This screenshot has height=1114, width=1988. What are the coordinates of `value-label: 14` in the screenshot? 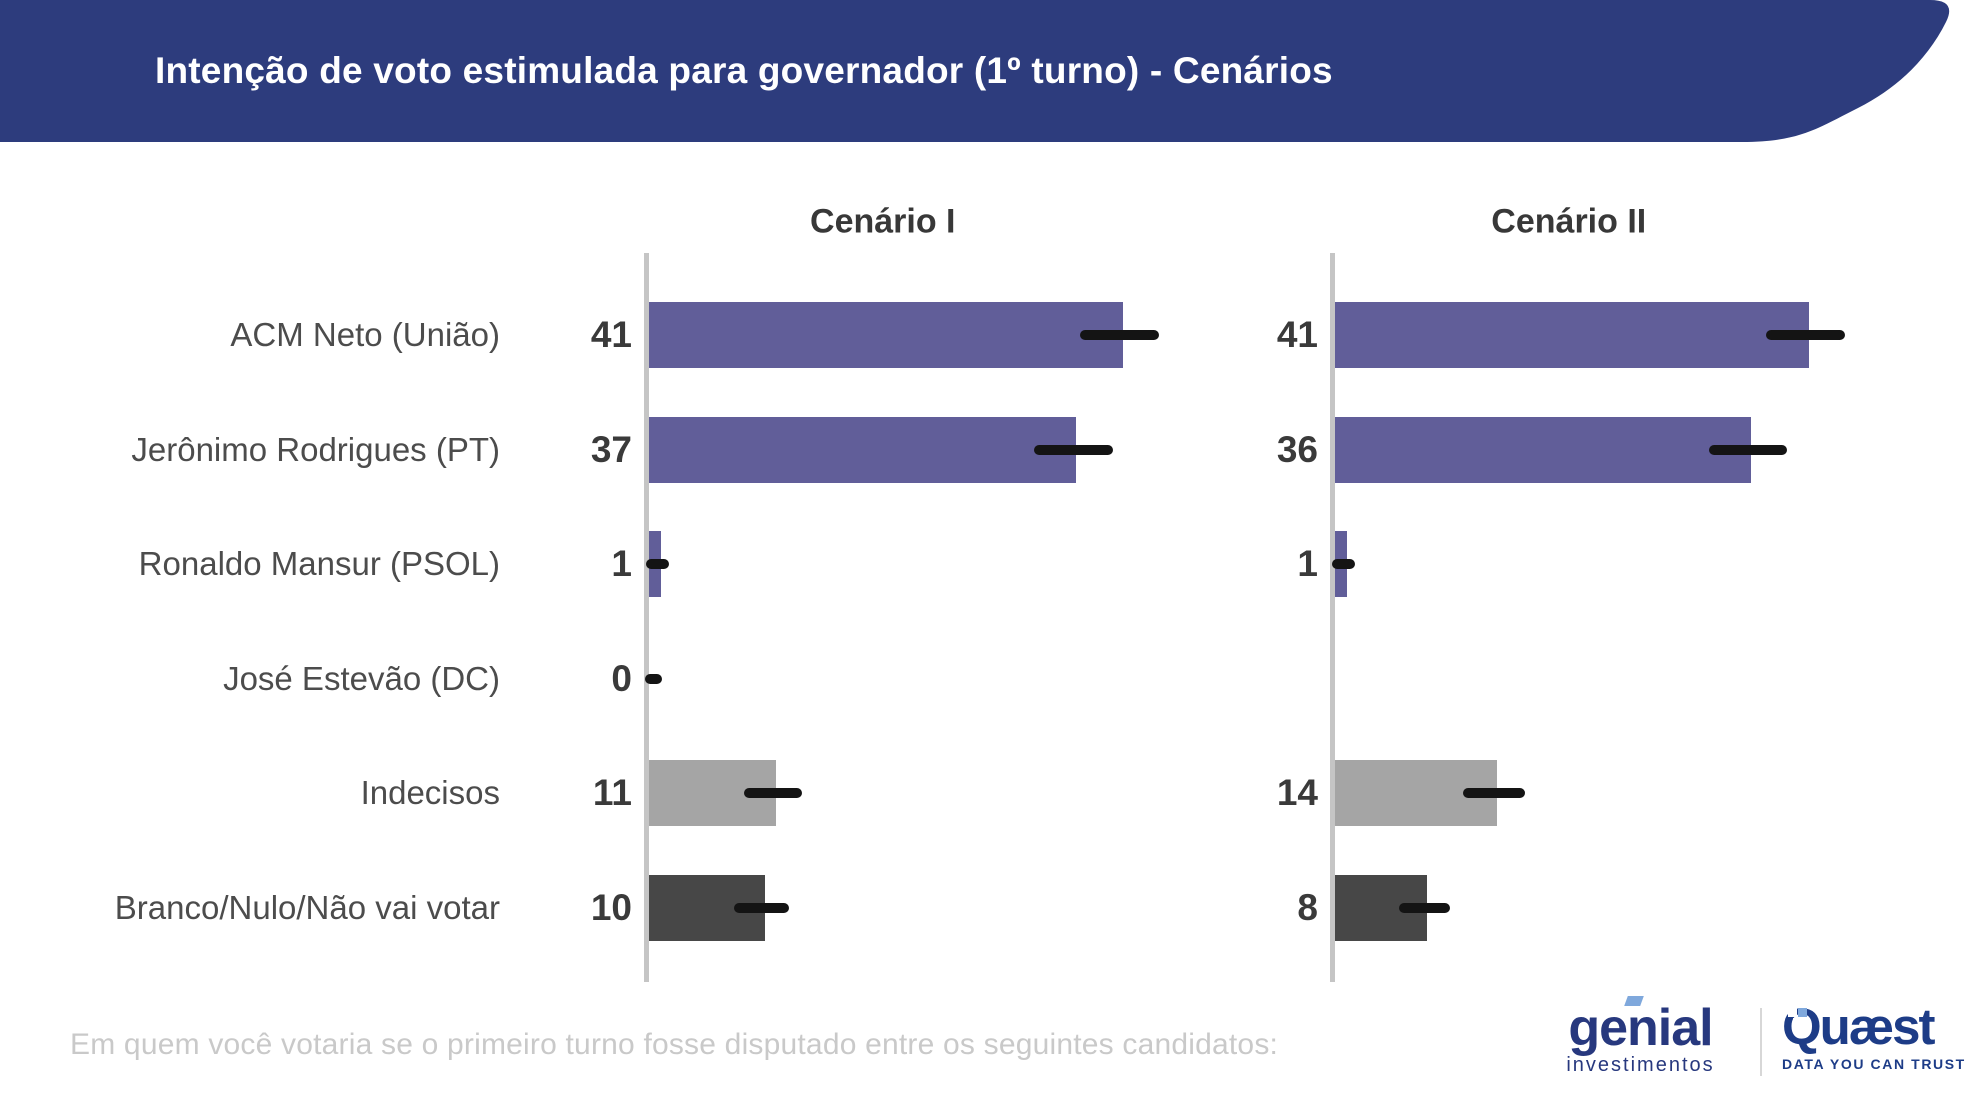 It's located at (1297, 792).